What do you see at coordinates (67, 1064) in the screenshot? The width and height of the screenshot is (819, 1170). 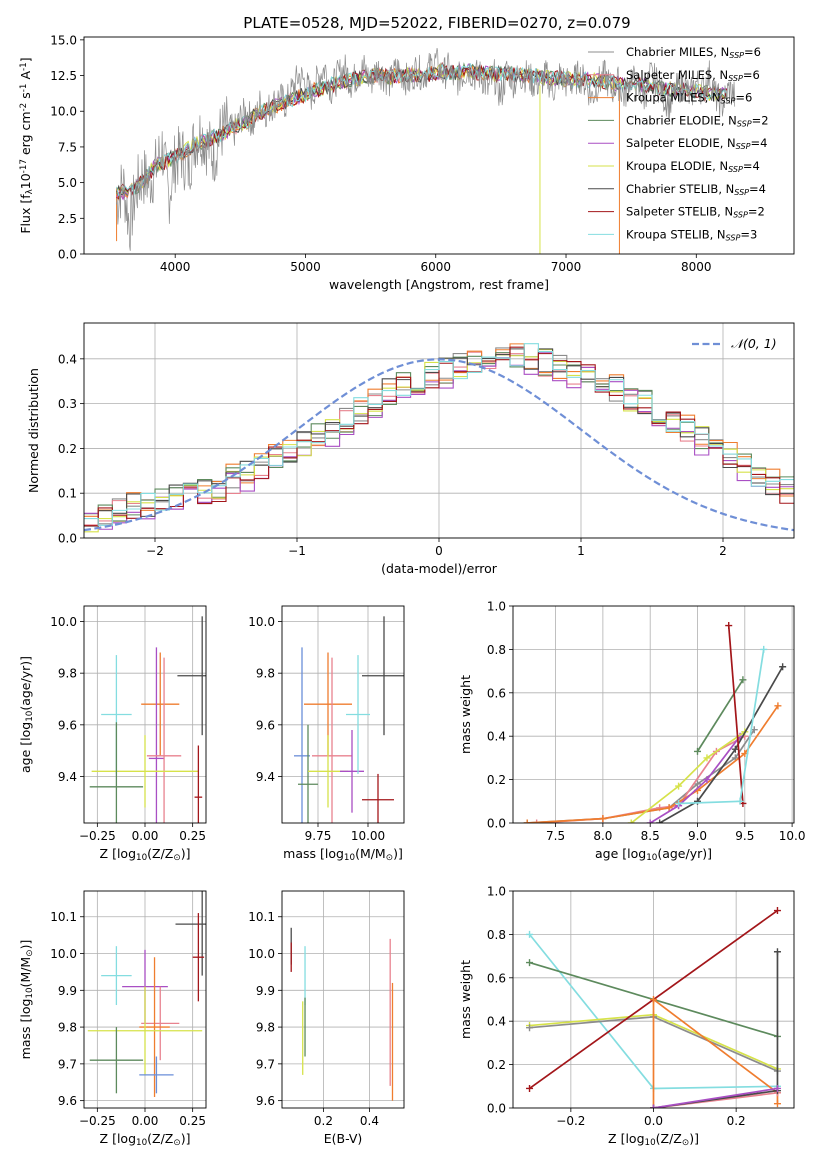 I see `y-tick-label: 9.7` at bounding box center [67, 1064].